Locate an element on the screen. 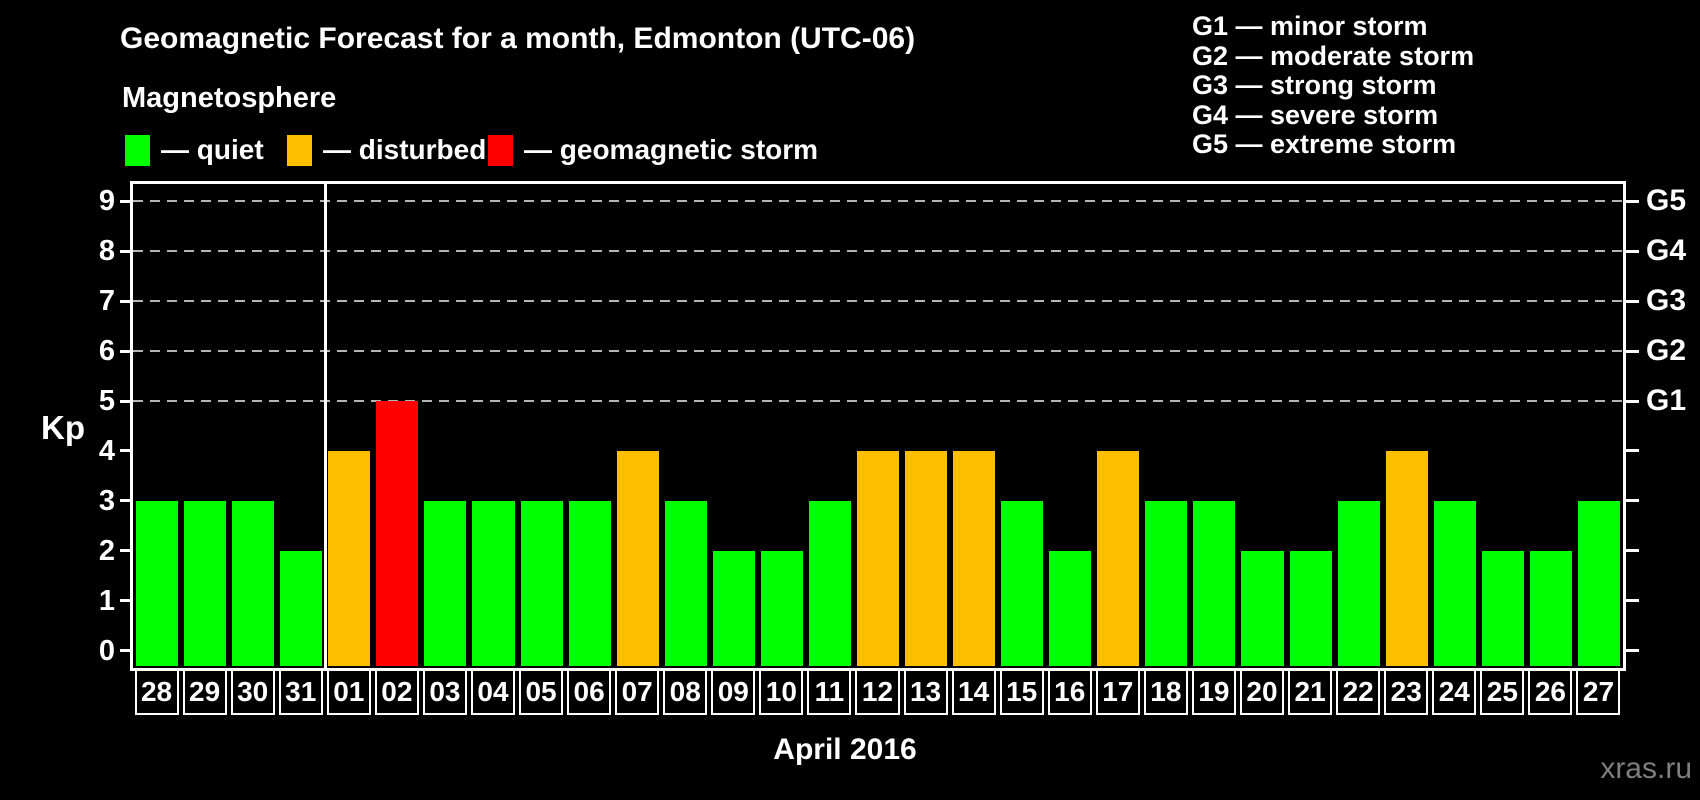  y-axis-tick-label: 8 is located at coordinates (106, 251).